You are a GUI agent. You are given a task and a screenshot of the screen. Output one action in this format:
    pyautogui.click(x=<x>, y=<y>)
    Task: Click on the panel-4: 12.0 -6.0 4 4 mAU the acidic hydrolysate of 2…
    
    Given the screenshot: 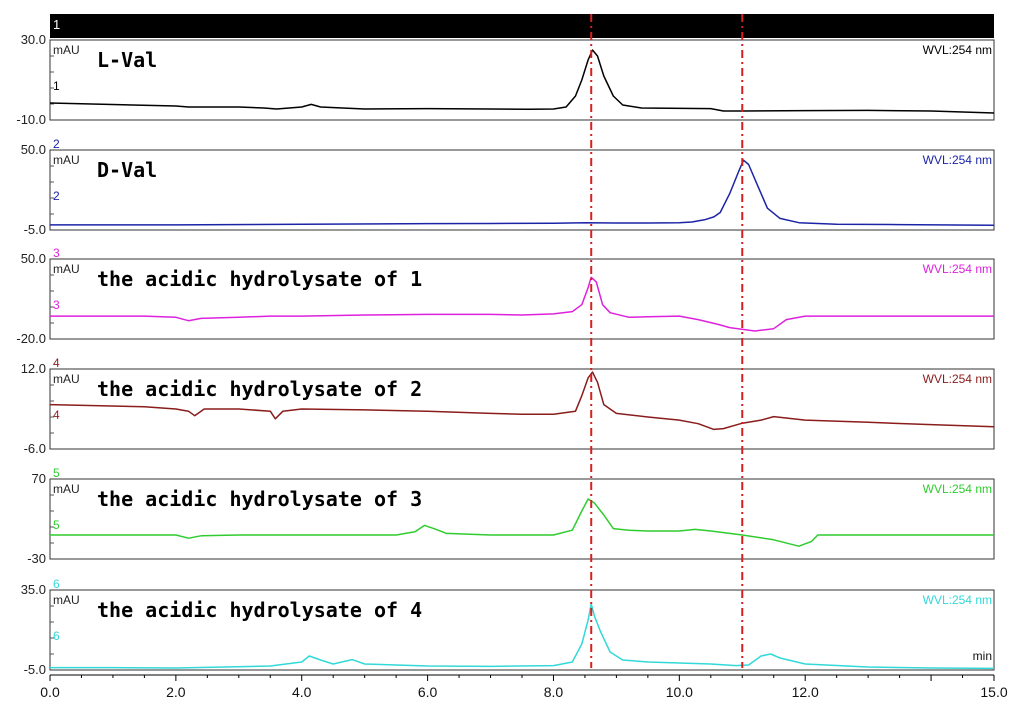 What is the action you would take?
    pyautogui.click(x=508, y=406)
    